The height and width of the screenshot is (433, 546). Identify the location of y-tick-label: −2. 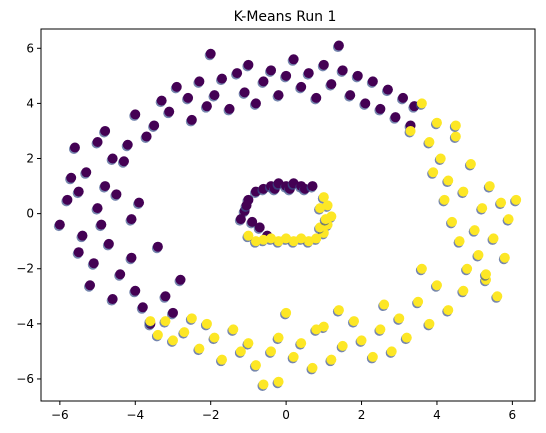
(25, 269).